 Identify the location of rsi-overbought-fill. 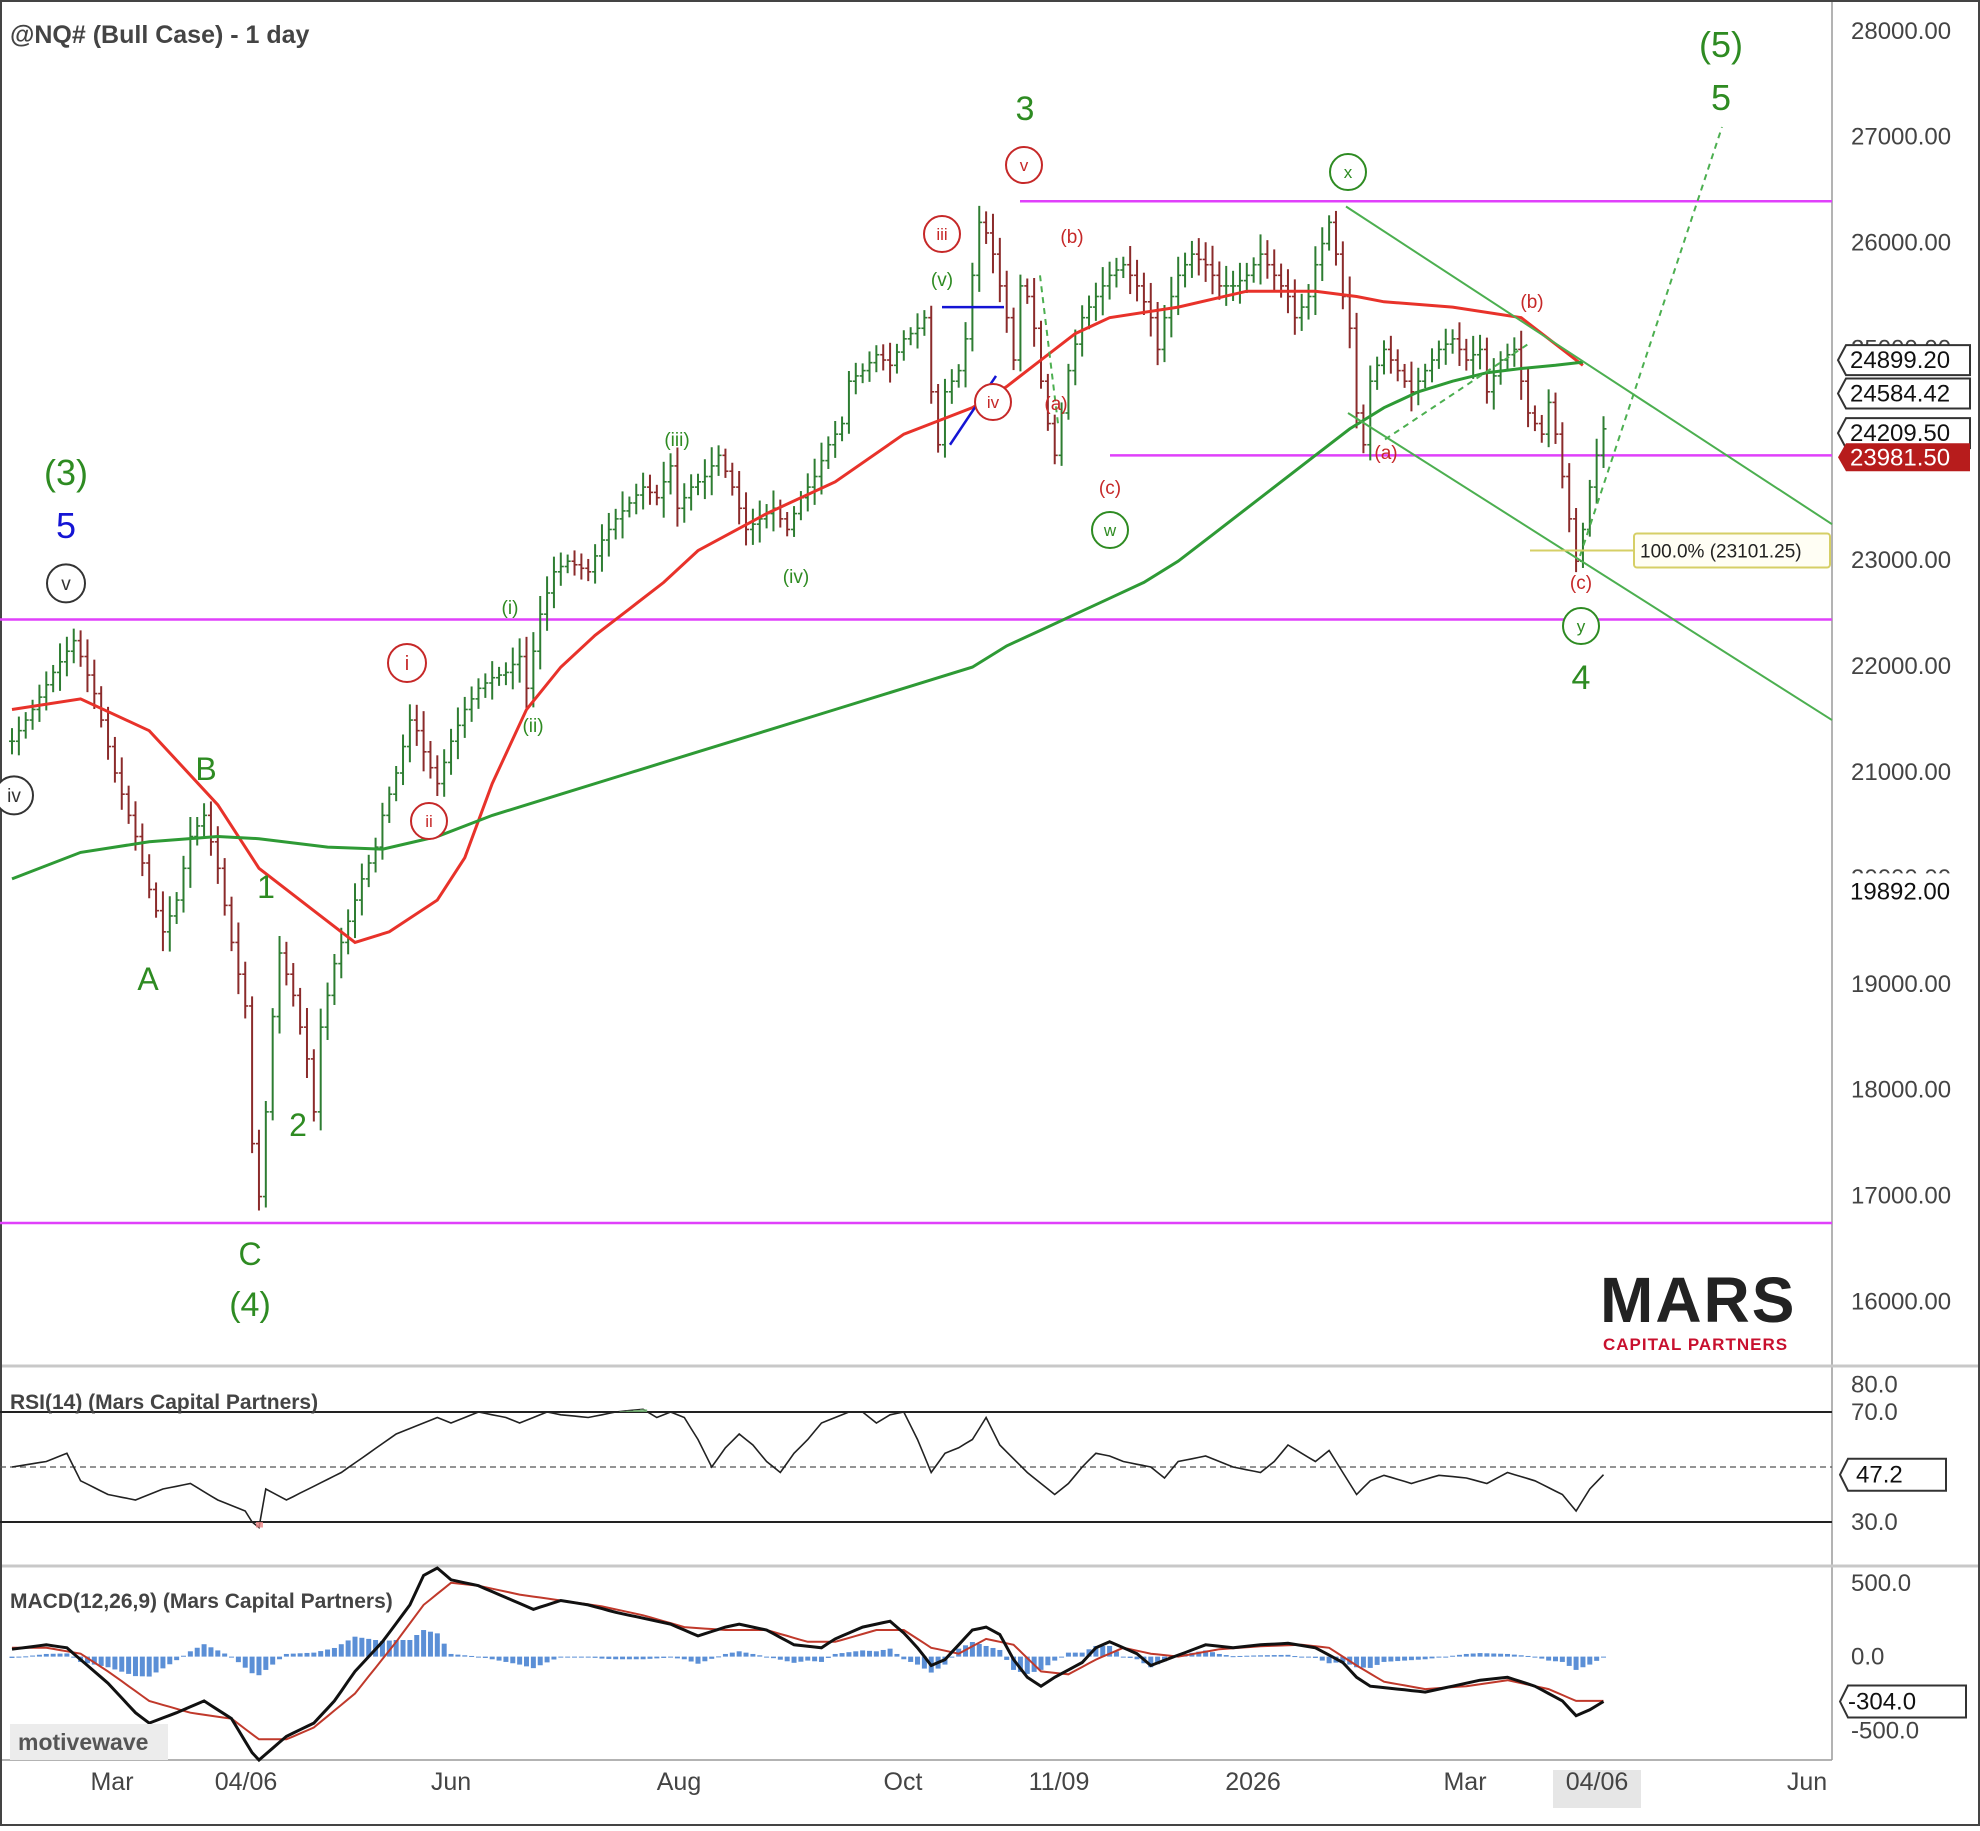
(644, 1410).